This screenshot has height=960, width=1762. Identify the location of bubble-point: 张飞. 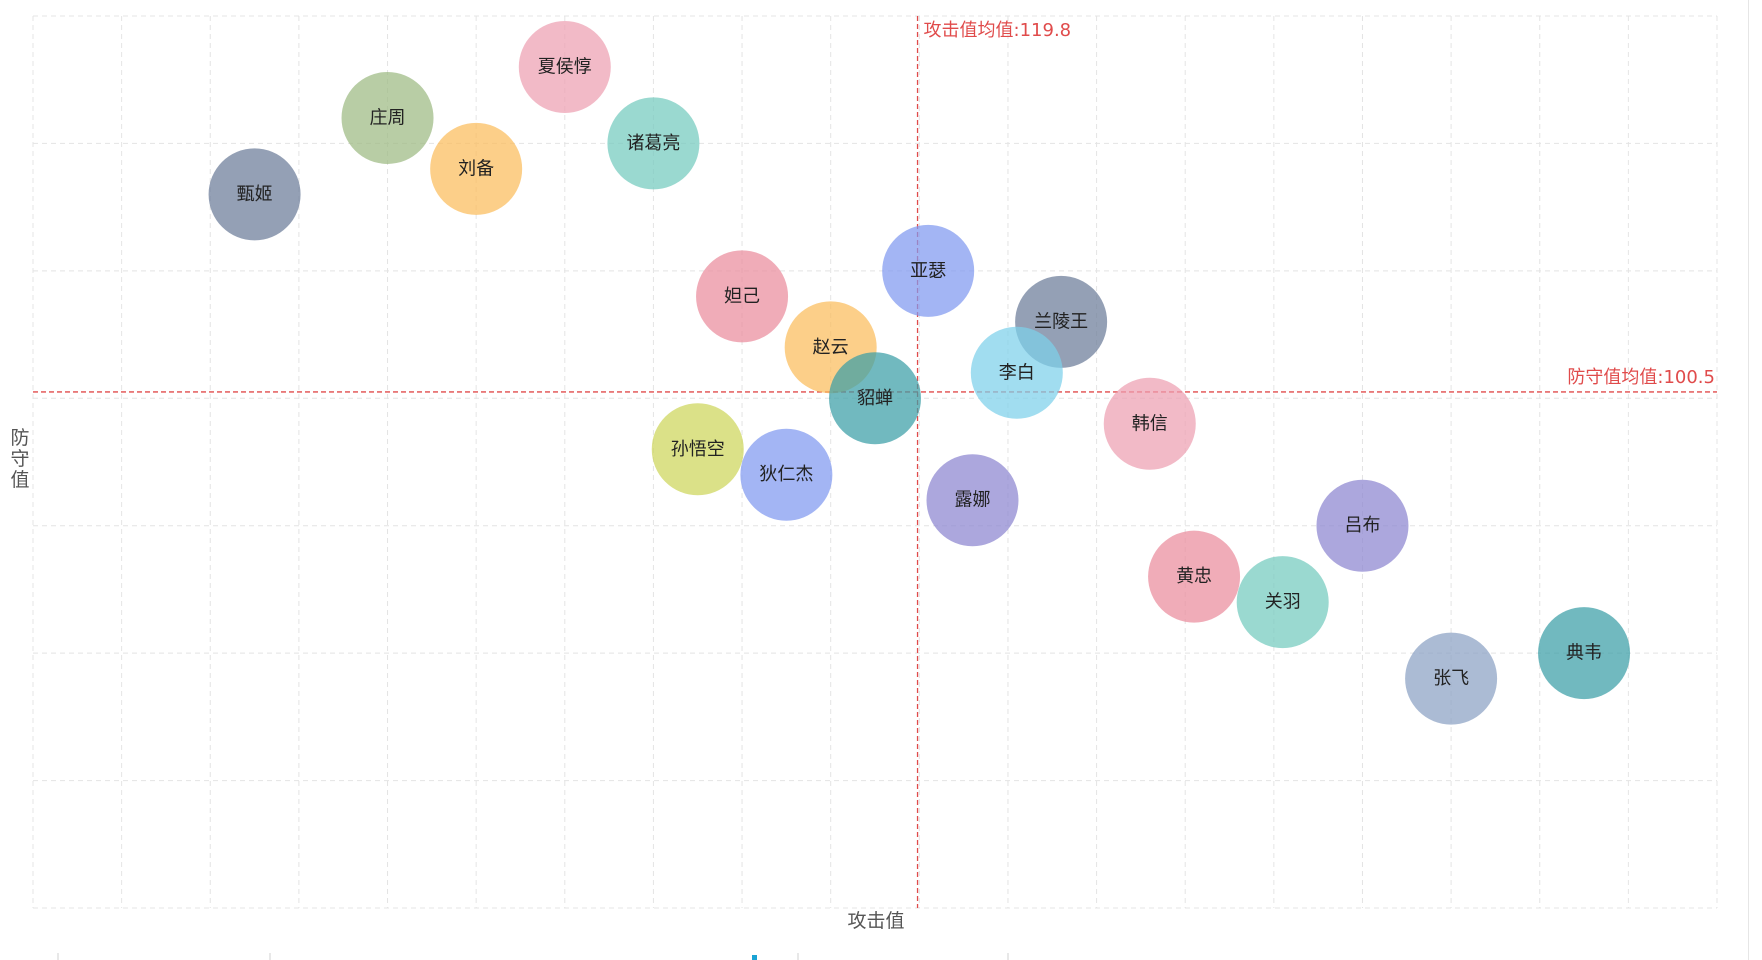
(1451, 678).